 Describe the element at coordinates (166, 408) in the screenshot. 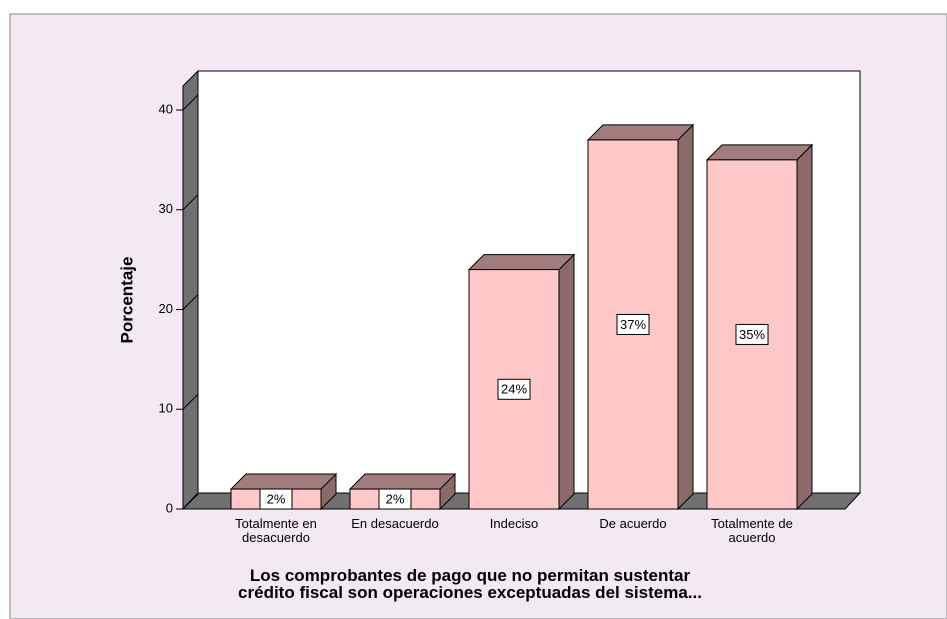

I see `y-tick-label: 10` at that location.